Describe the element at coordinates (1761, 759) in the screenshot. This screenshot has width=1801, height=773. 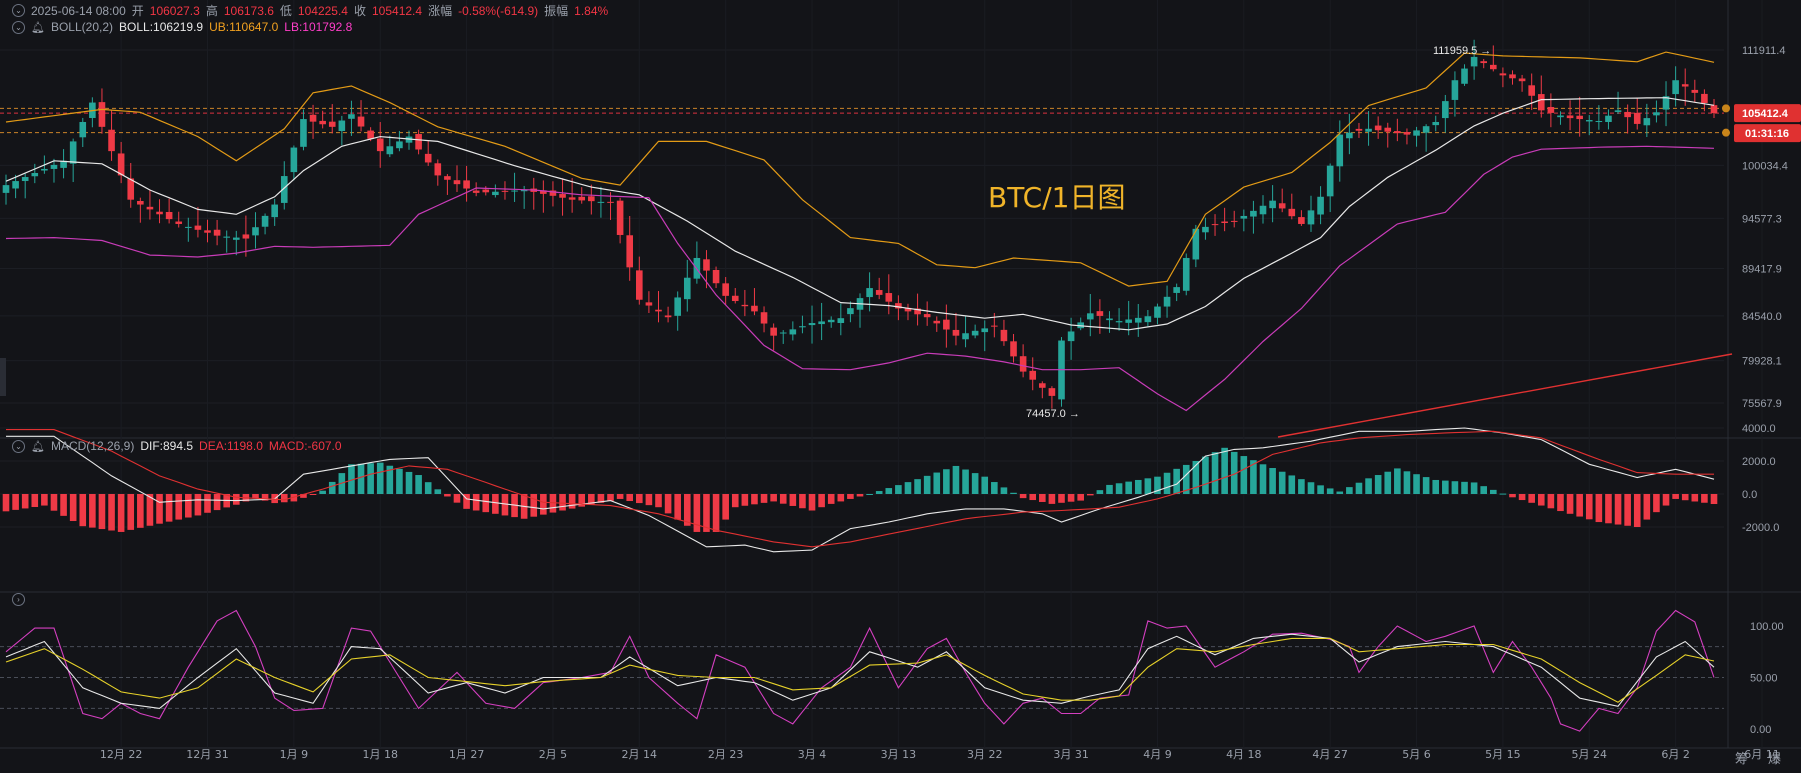
I see `footer-icons: 筹 爆` at that location.